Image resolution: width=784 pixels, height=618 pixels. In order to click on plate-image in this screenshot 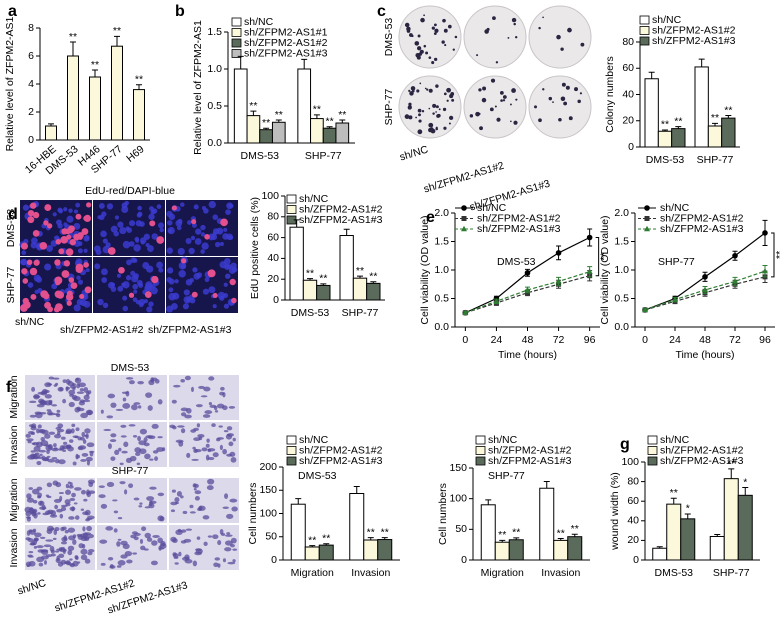, I will do `click(495, 107)`.